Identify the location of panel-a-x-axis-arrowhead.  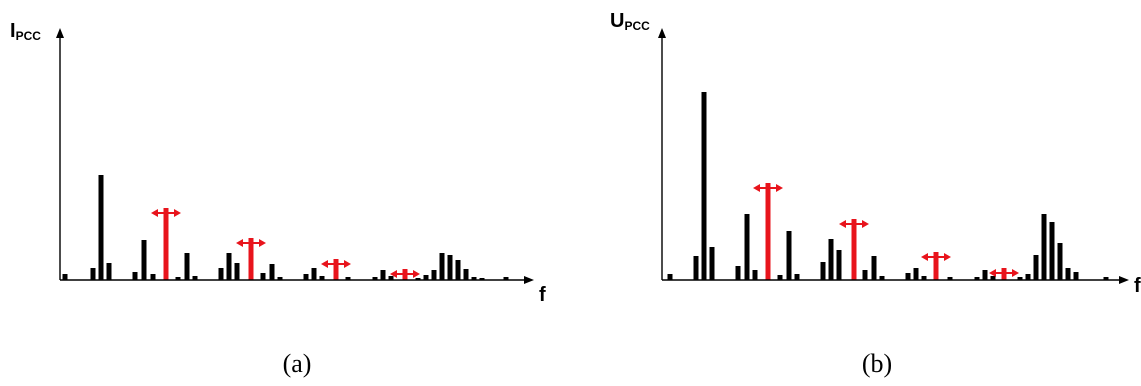
(529, 280).